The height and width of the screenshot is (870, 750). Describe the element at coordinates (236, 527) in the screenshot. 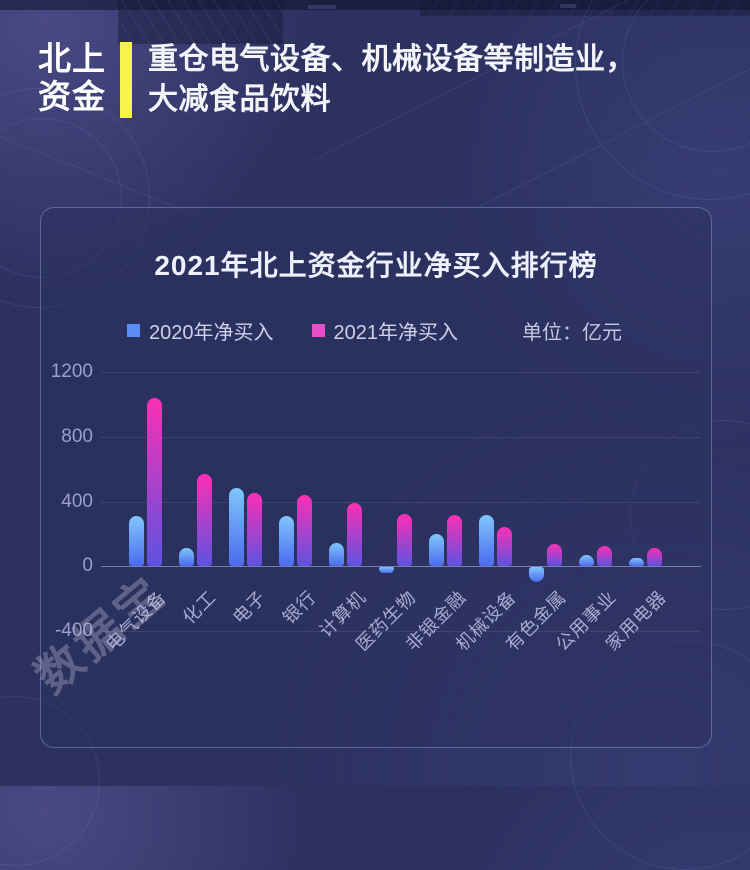

I see `bar-2020-电子` at that location.